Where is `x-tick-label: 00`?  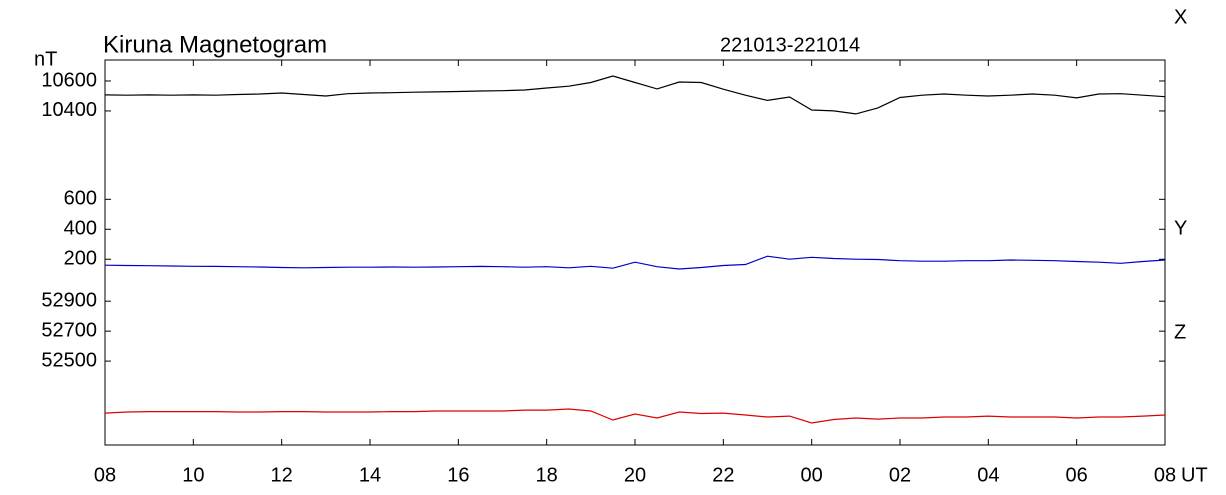
x-tick-label: 00 is located at coordinates (812, 475).